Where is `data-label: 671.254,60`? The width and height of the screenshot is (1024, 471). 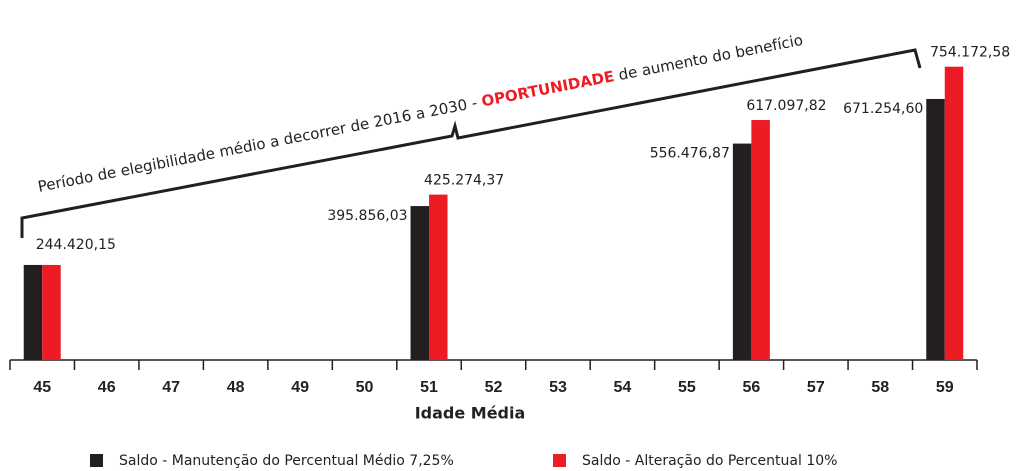
data-label: 671.254,60 is located at coordinates (883, 109).